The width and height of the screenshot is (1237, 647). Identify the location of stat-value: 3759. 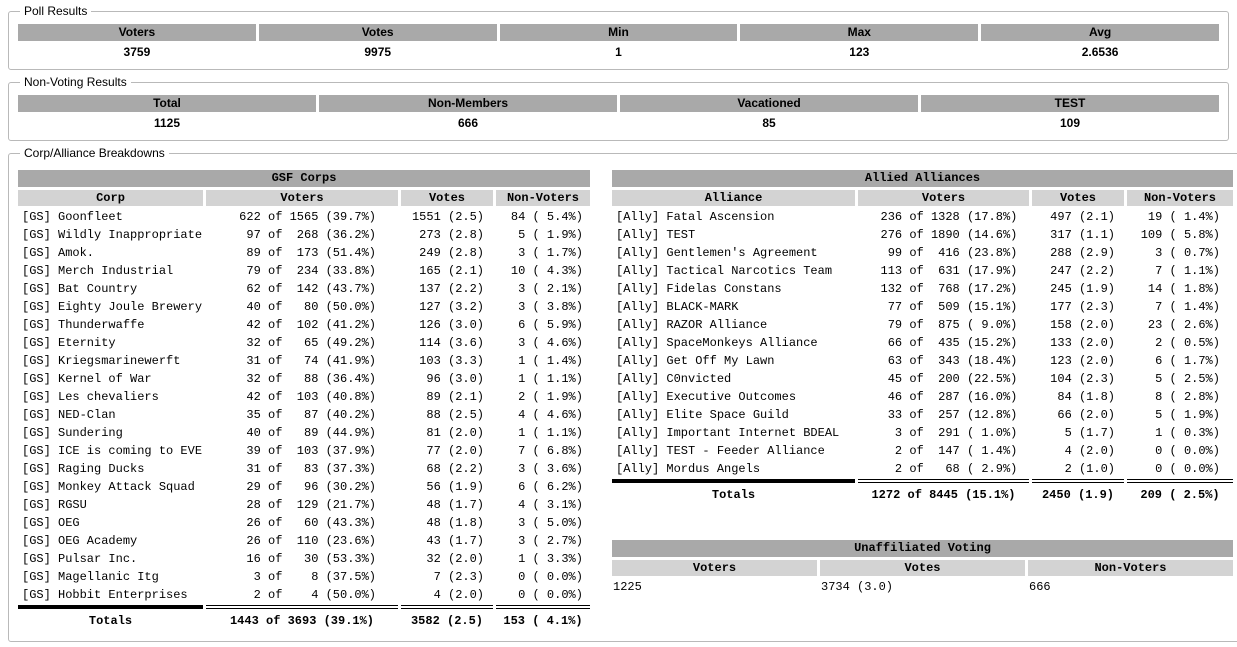
(137, 52).